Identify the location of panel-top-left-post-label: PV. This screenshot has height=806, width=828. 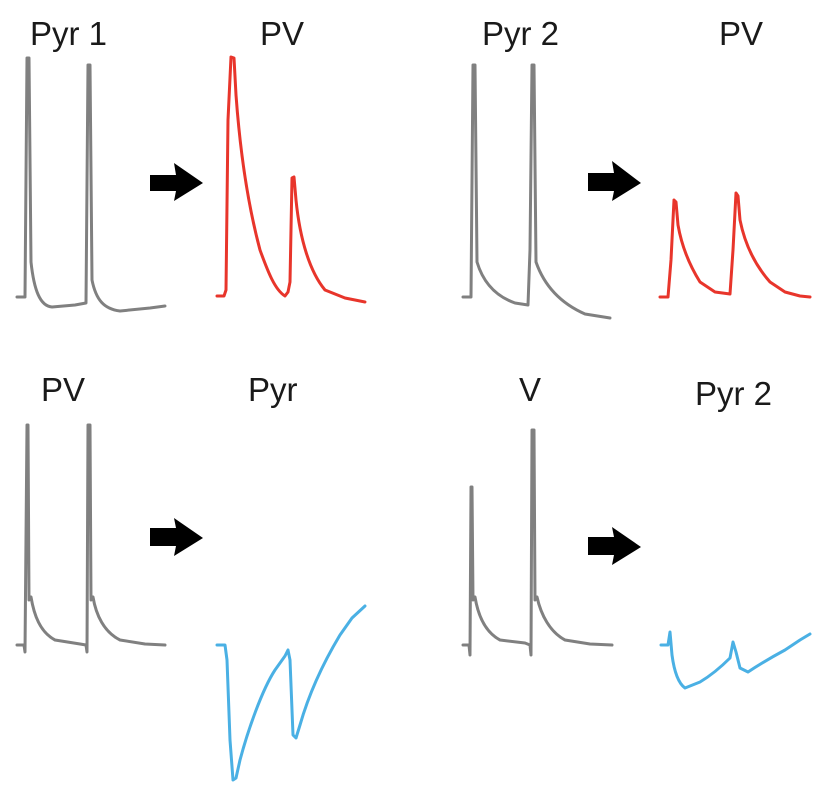
(282, 33).